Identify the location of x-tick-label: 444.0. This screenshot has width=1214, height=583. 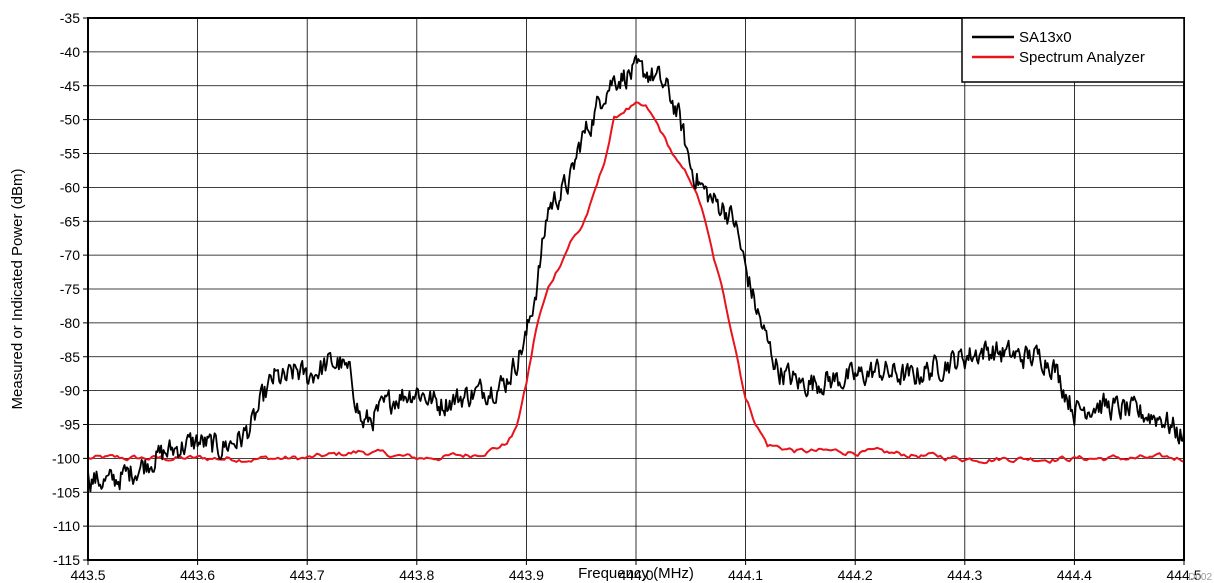
(635, 575).